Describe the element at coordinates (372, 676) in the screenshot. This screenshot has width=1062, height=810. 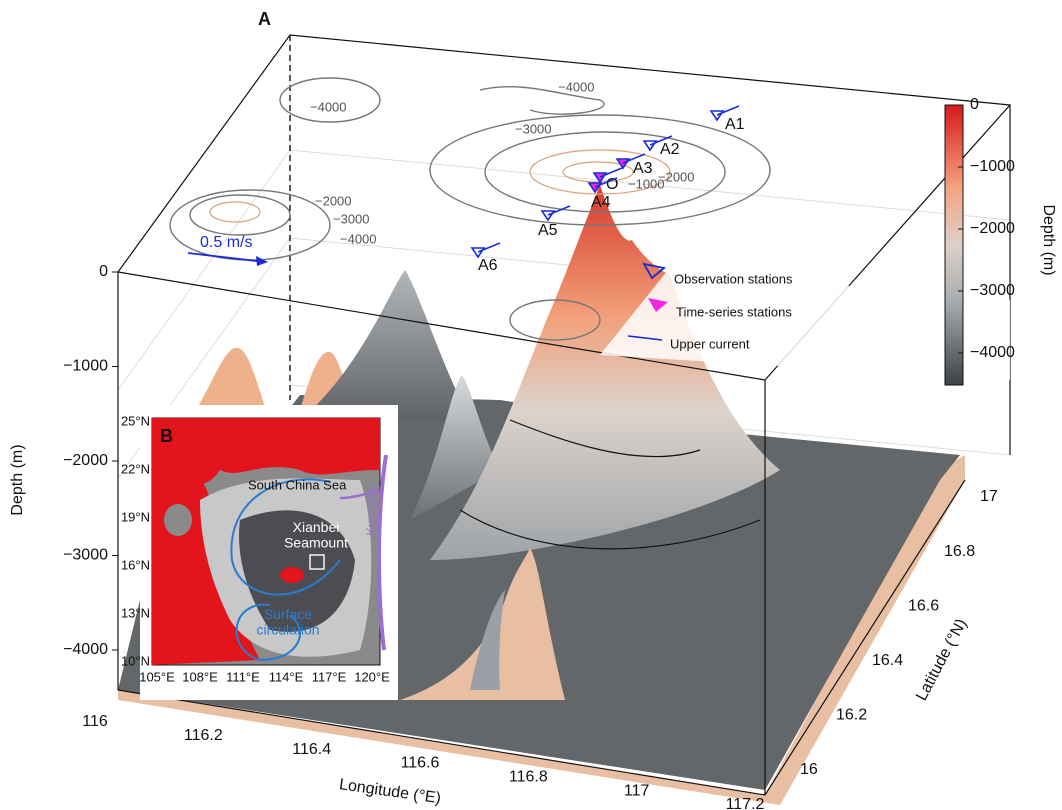
I see `inset-lon-label: 120°E` at that location.